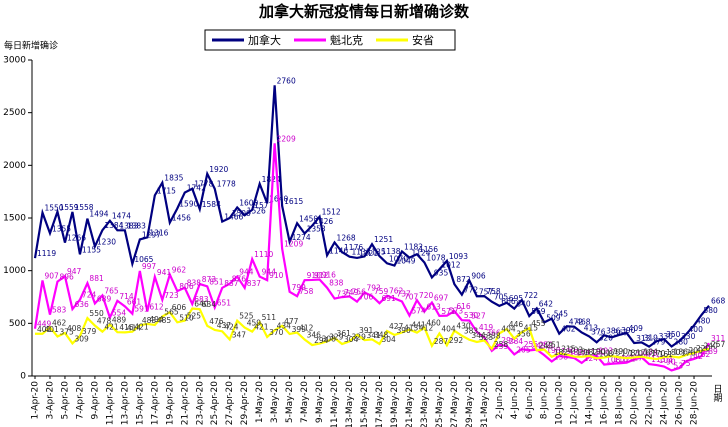 Image resolution: width=728 pixels, height=427 pixels. What do you see at coordinates (81, 338) in the screenshot?
I see `data-label: 309` at bounding box center [81, 338].